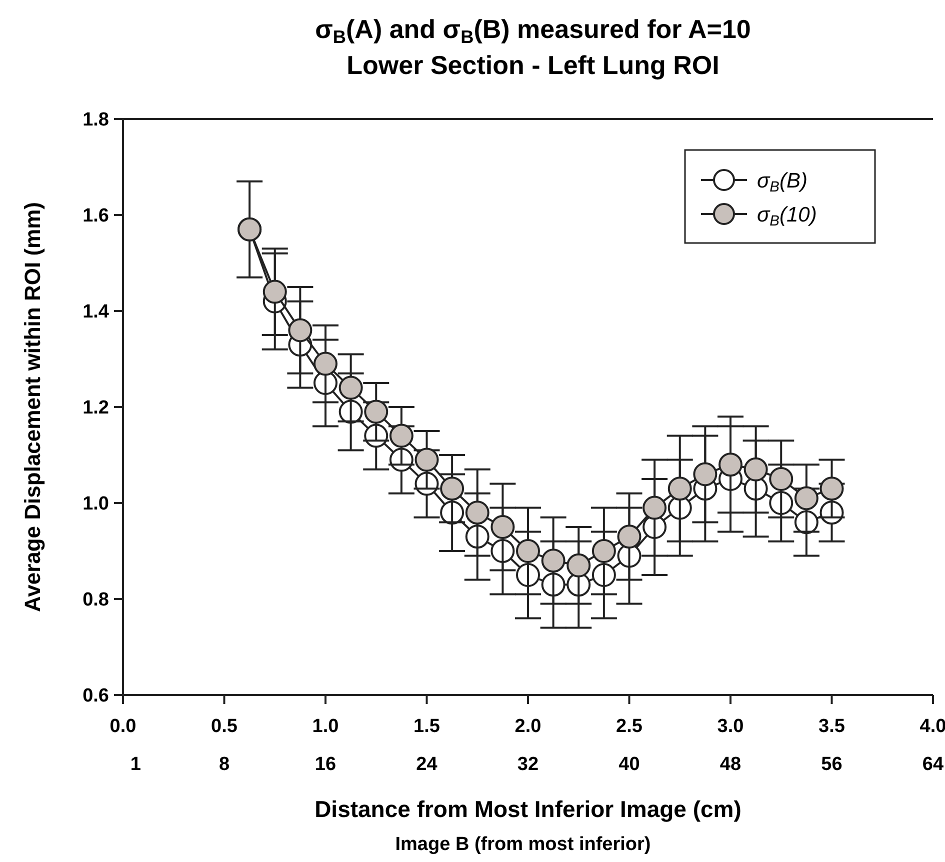  What do you see at coordinates (730, 726) in the screenshot?
I see `x-tick-label: 3.0` at bounding box center [730, 726].